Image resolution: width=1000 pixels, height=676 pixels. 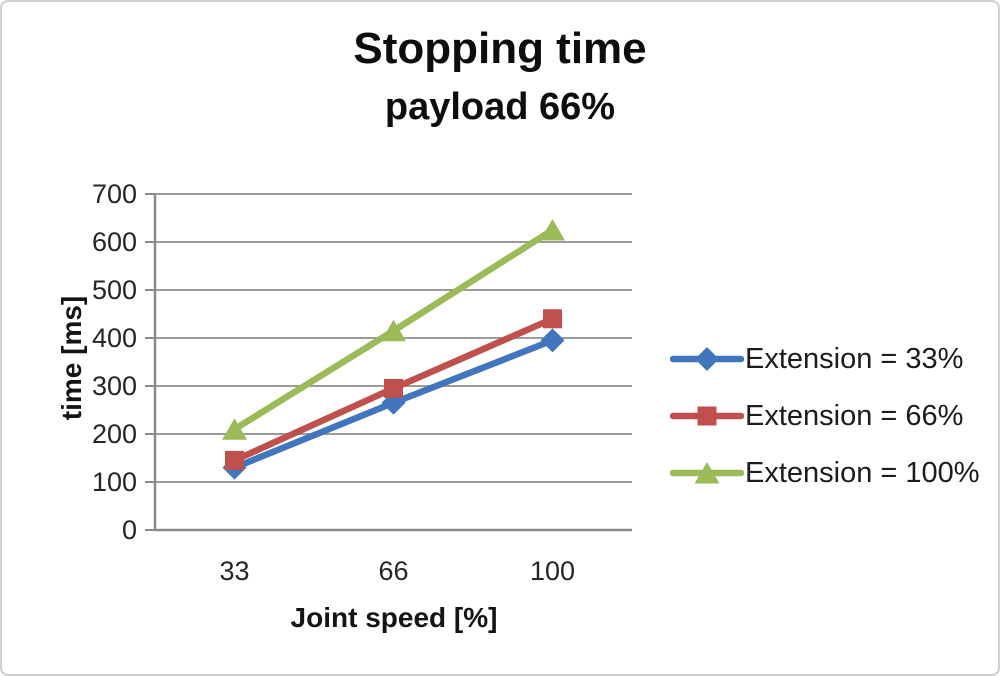 What do you see at coordinates (114, 434) in the screenshot?
I see `y-tick-label: 200` at bounding box center [114, 434].